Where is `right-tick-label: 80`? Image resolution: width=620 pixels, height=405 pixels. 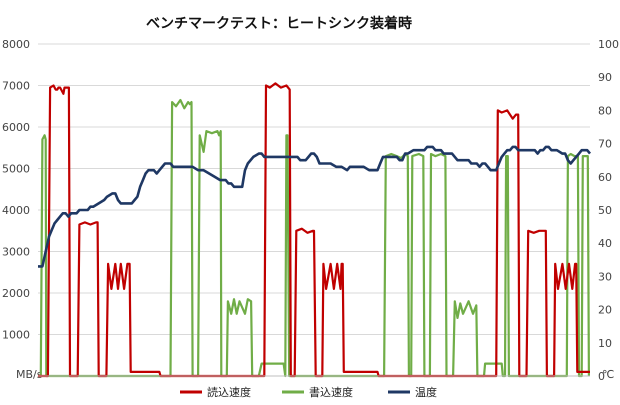 right-tick-label: 80 is located at coordinates (605, 110).